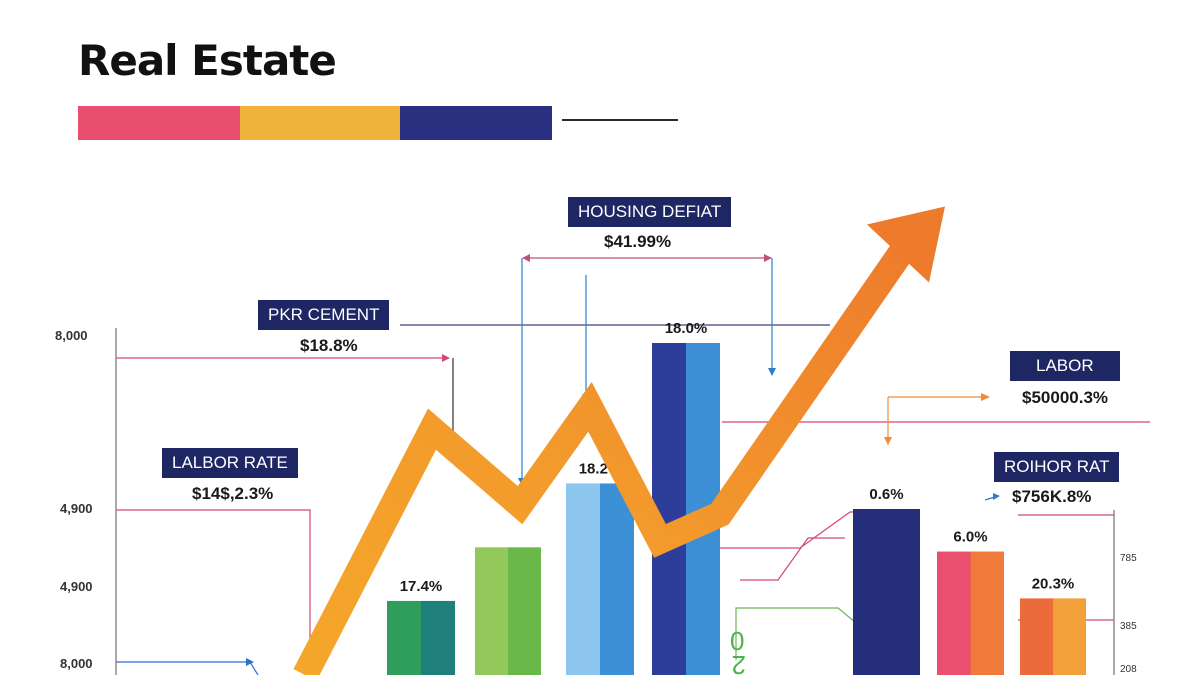 The width and height of the screenshot is (1200, 675). What do you see at coordinates (233, 493) in the screenshot?
I see `callout-value-labor-rate: $14$,2.3%` at bounding box center [233, 493].